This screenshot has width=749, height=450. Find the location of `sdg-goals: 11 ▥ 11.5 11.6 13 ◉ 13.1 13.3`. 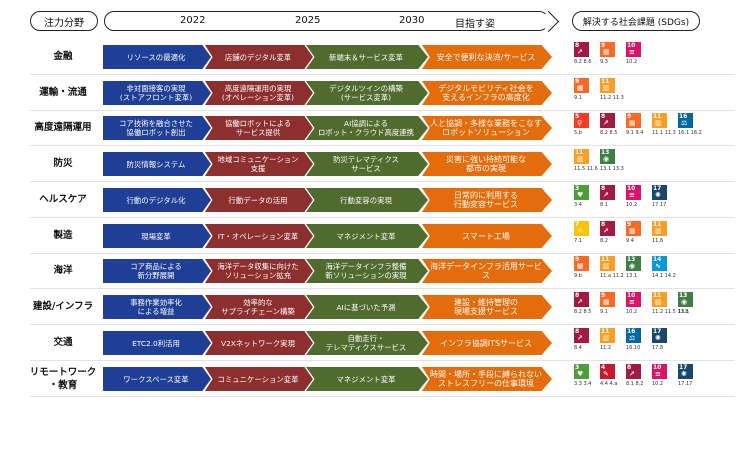

sdg-goals: 11 ▥ 11.5 11.6 13 ◉ 13.1 13.3 is located at coordinates (659, 165).